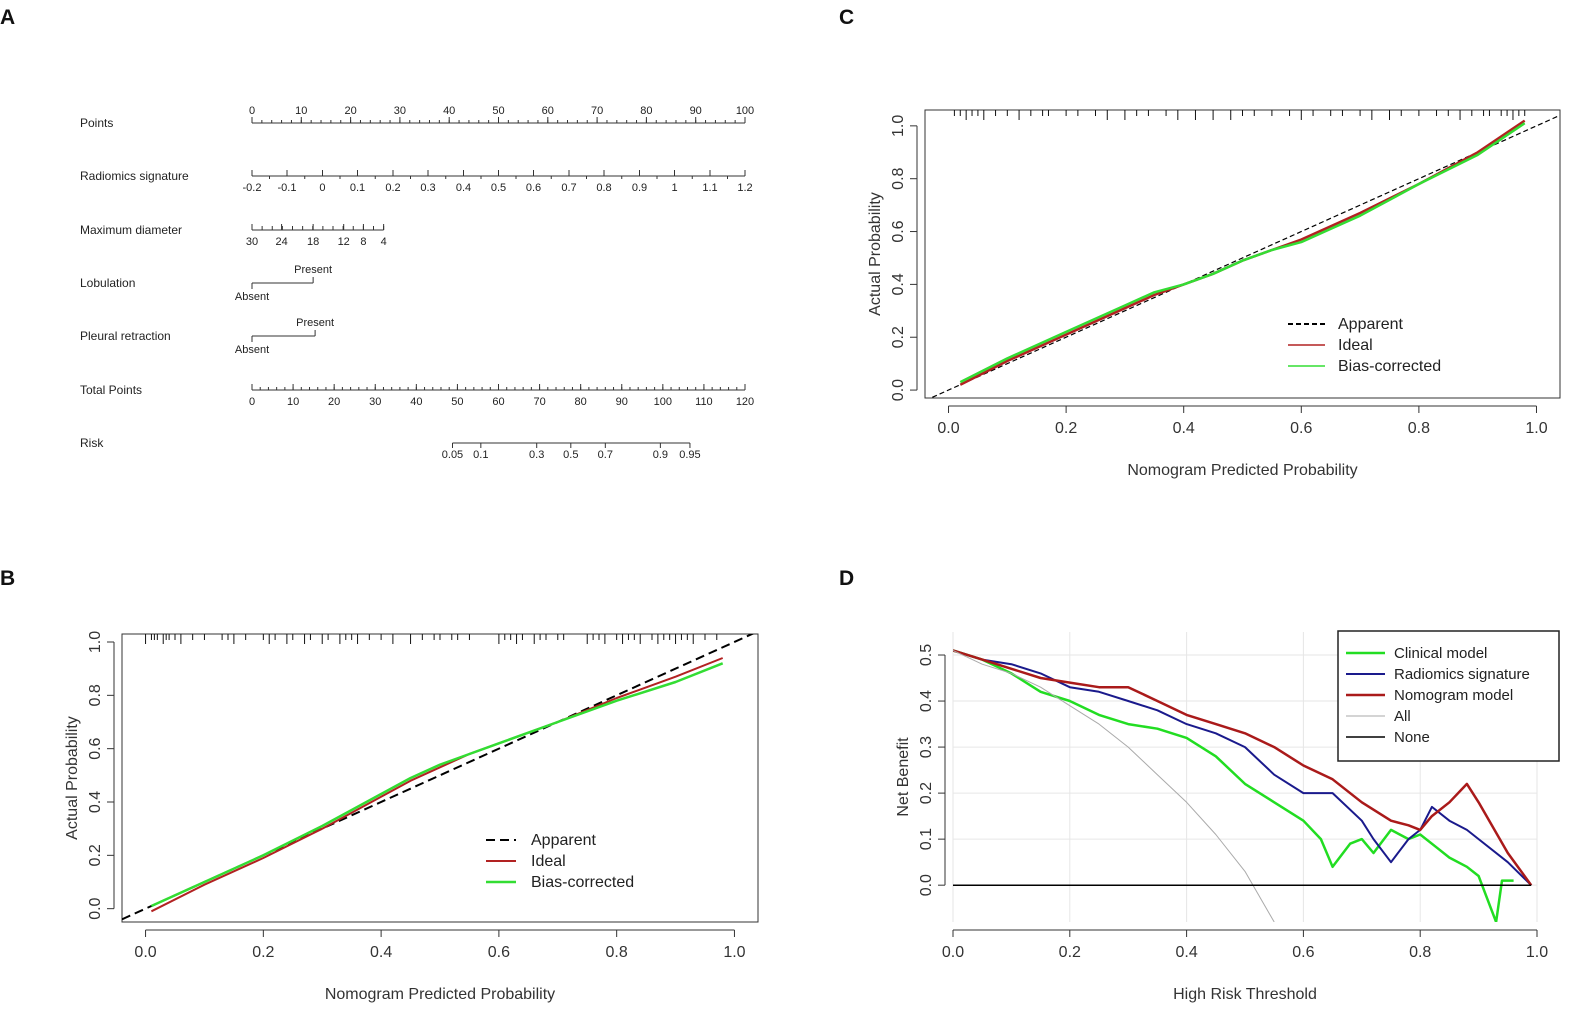  I want to click on nomogram-tick-label: 4, so click(384, 242).